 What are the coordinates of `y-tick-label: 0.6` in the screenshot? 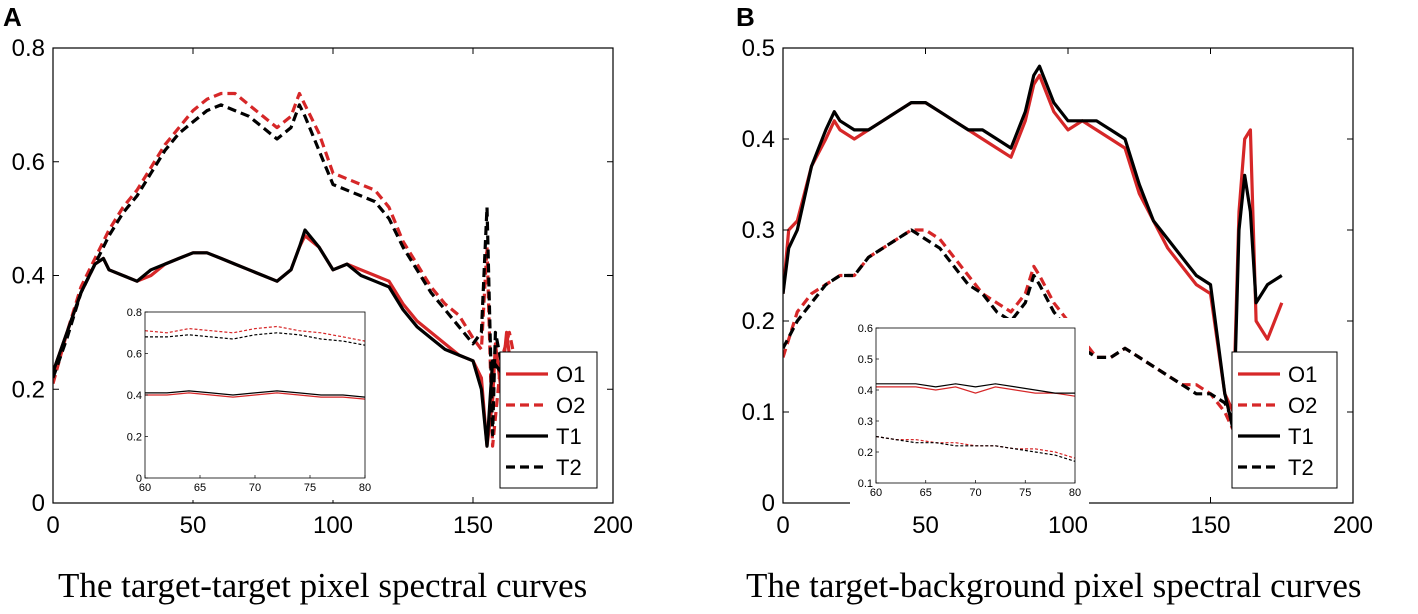 It's located at (28, 162).